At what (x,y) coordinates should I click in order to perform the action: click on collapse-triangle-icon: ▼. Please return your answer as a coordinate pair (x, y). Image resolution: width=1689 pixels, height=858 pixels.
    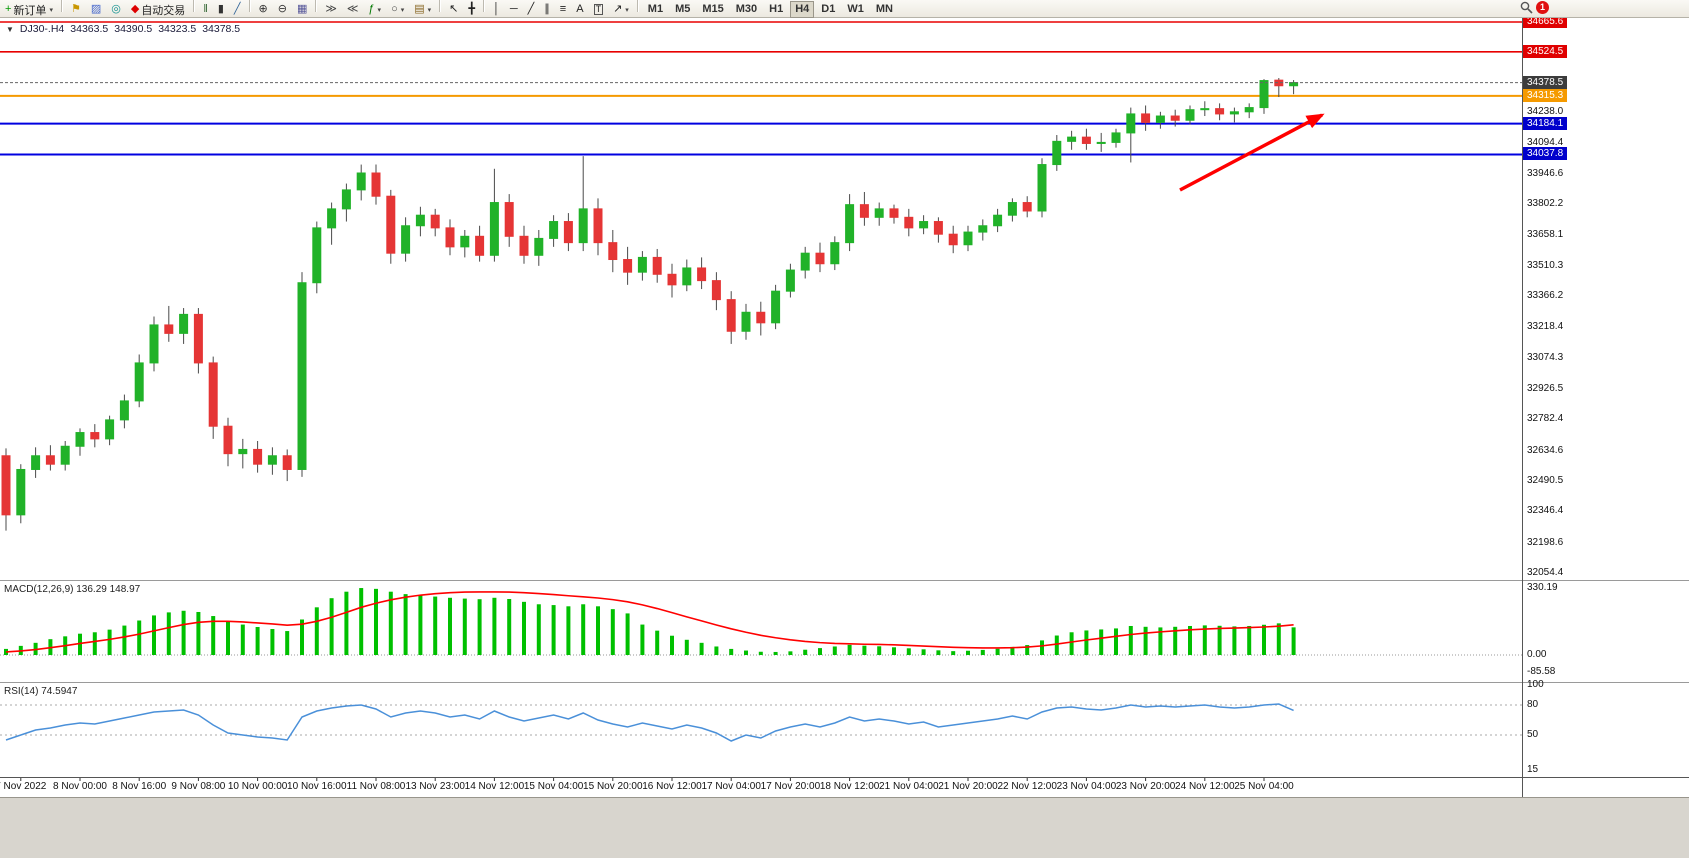
    Looking at the image, I should click on (10, 29).